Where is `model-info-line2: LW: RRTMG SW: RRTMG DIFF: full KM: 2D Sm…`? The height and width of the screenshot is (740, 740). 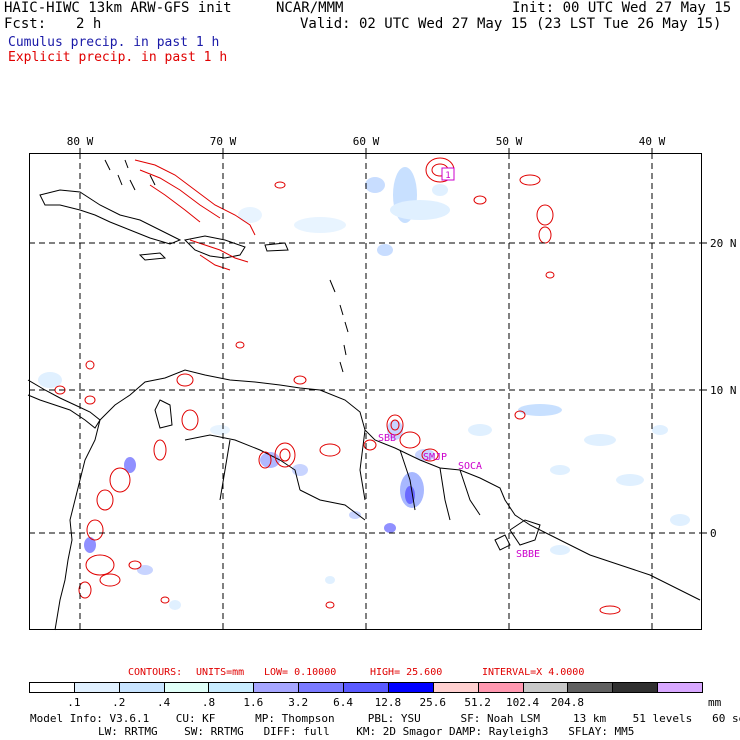 model-info-line2: LW: RRTMG SW: RRTMG DIFF: full KM: 2D Sm… is located at coordinates (366, 731).